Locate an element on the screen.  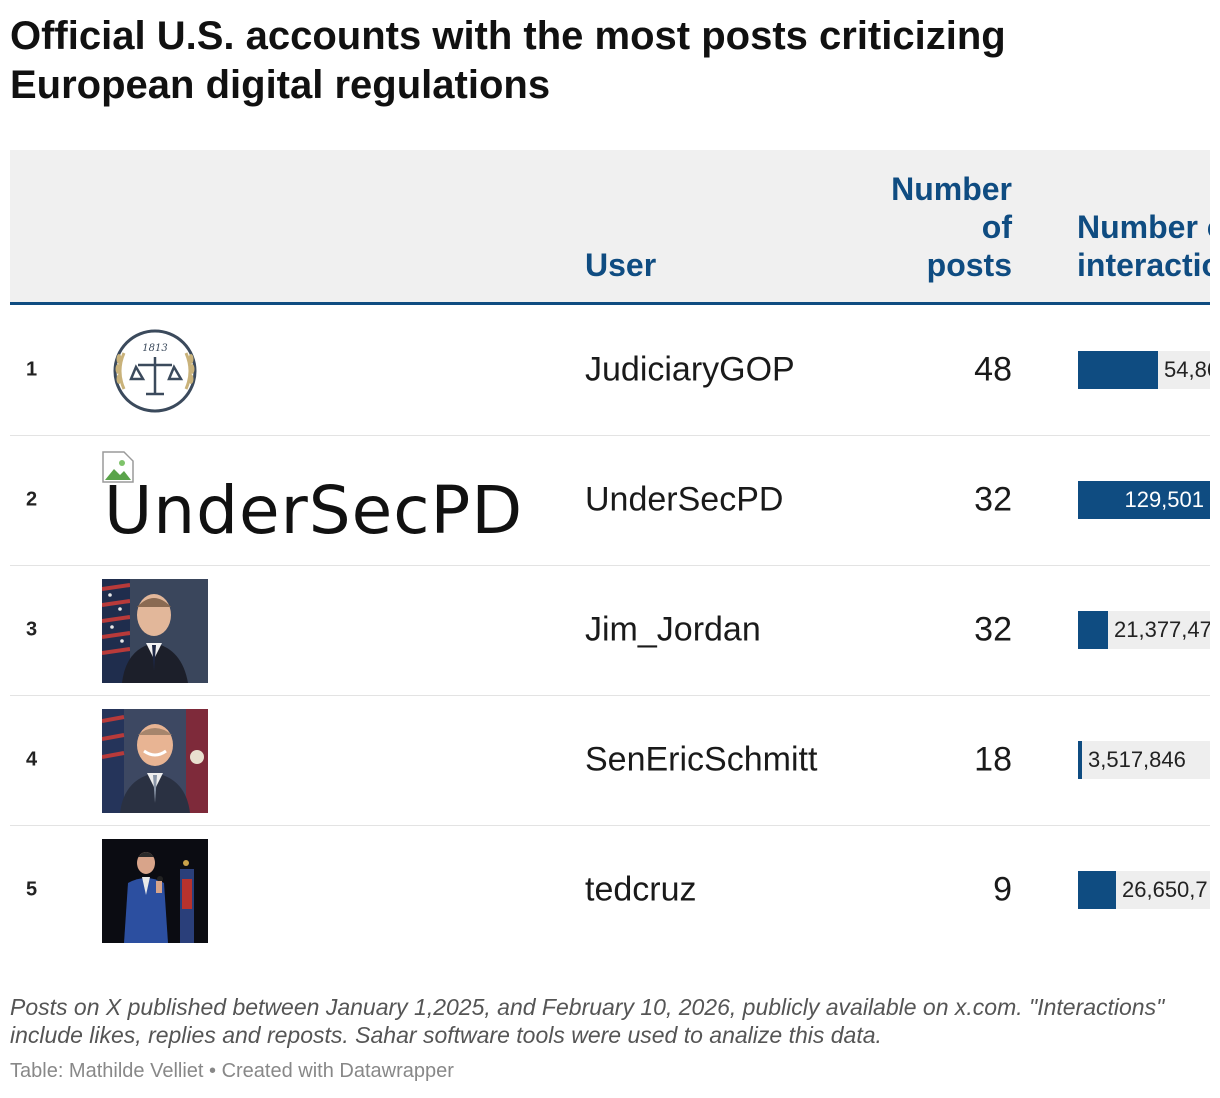
header-interactions-line: interactions is located at coordinates (1143, 265).